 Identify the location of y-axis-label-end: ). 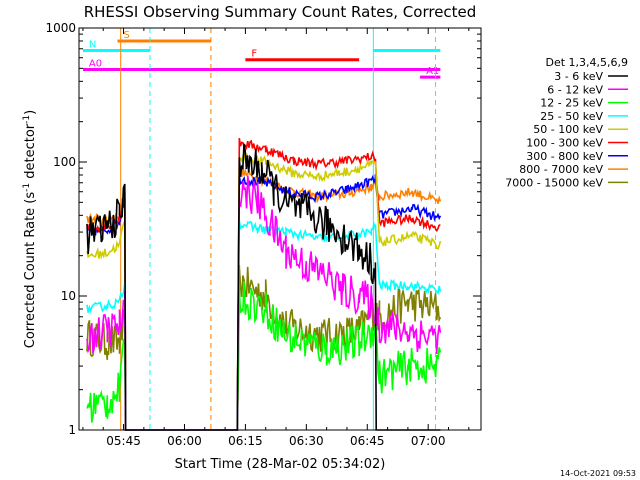
(30, 112).